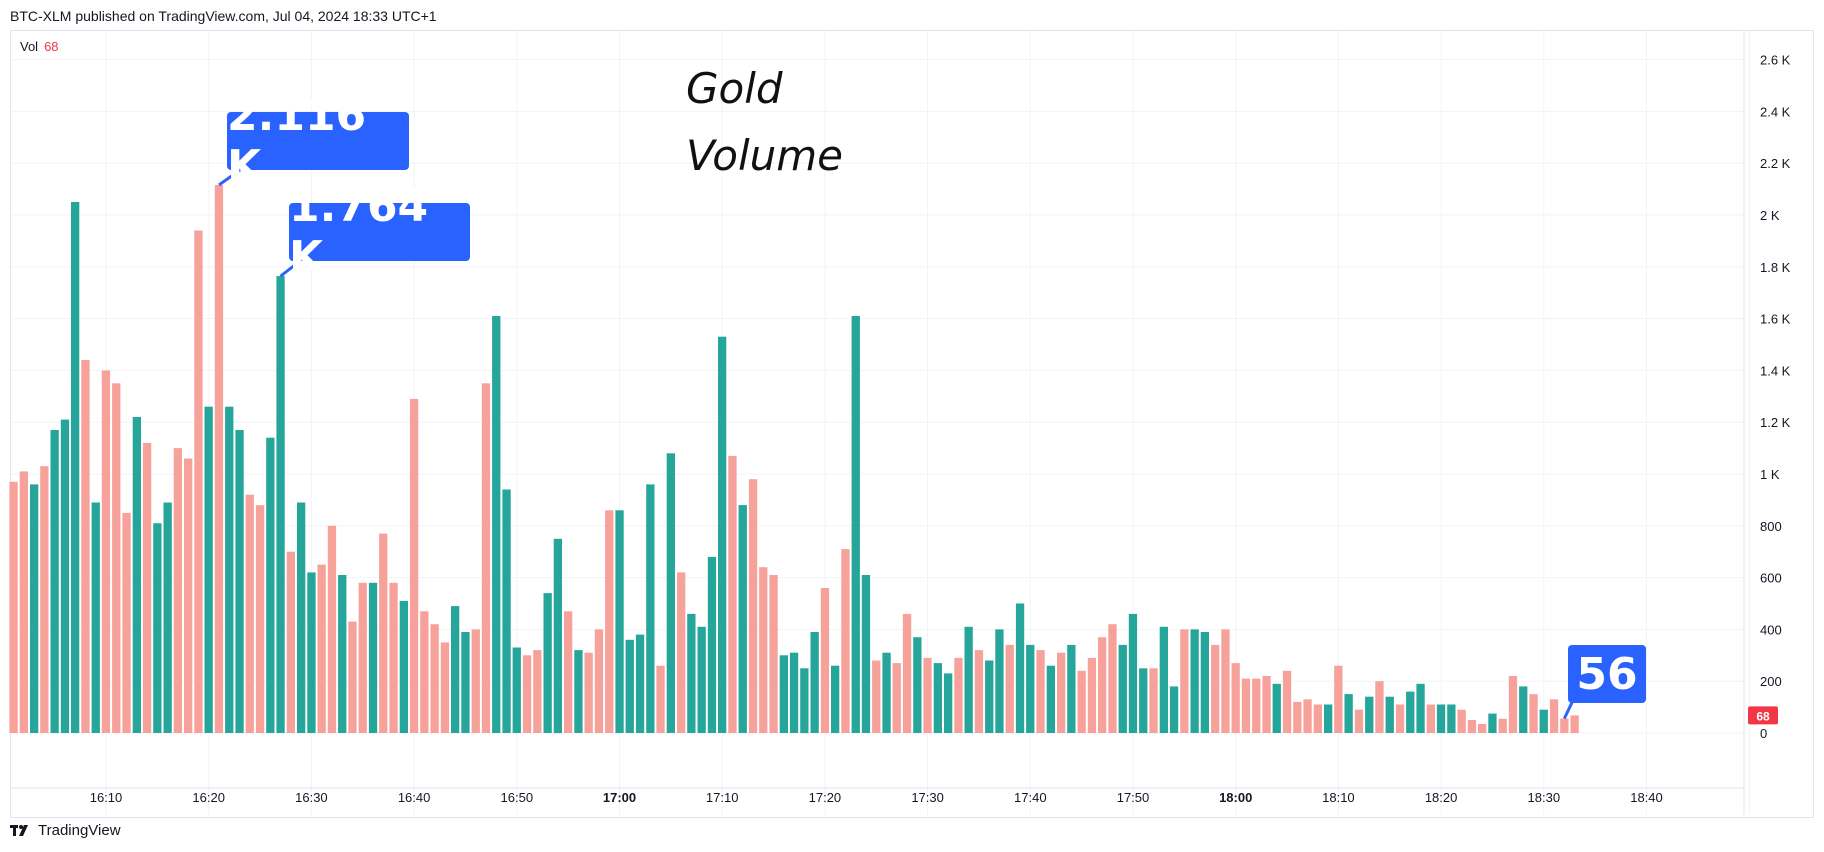 This screenshot has height=852, width=1824. Describe the element at coordinates (1775, 60) in the screenshot. I see `y-tick-label: 2.6 K` at that location.